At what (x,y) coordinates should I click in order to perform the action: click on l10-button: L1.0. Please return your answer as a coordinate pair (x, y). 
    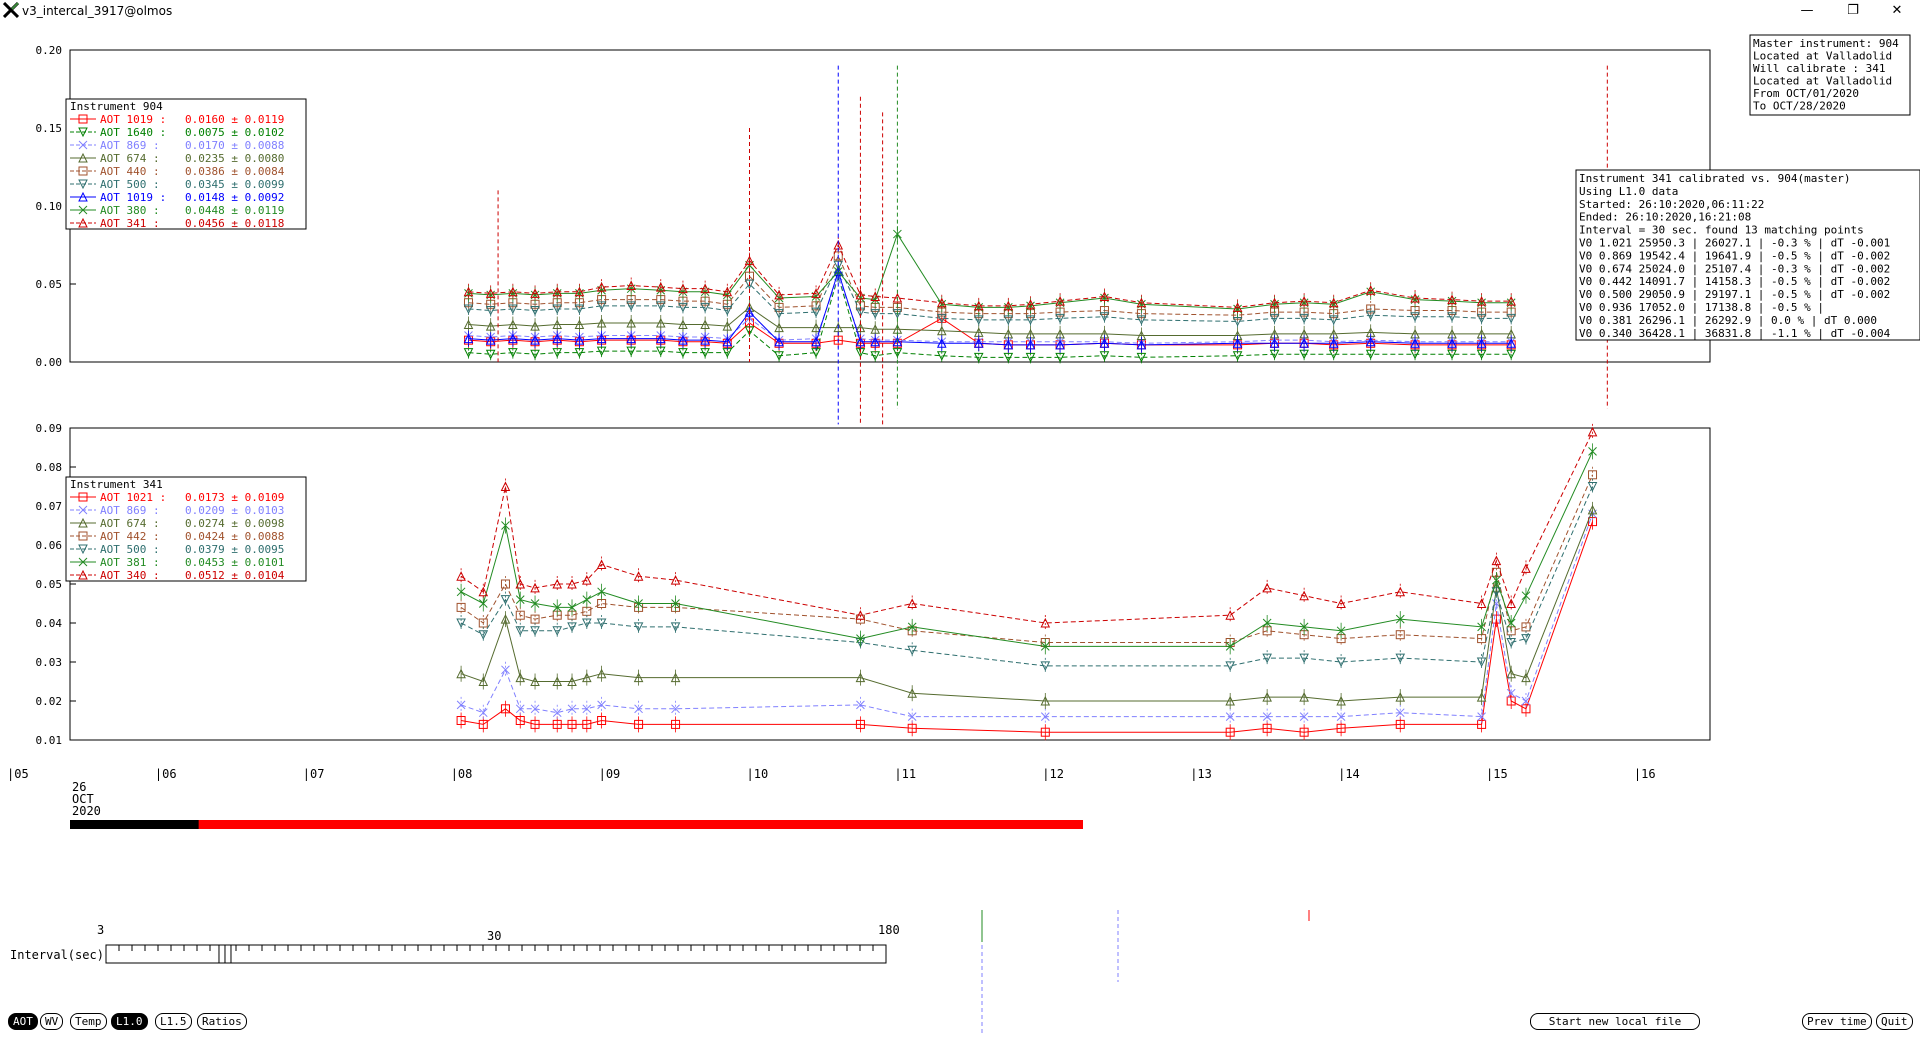
    Looking at the image, I should click on (129, 1021).